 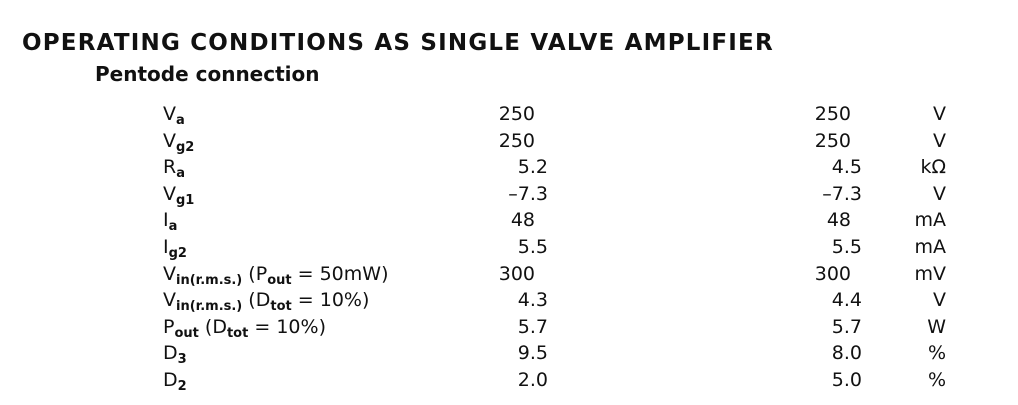 I want to click on value: 9.5, so click(x=532, y=353).